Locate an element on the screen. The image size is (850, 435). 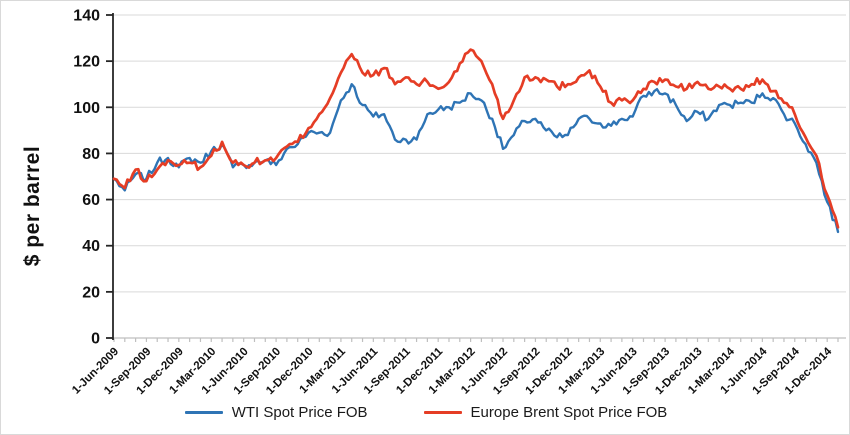
y-tick-label: 20 is located at coordinates (91, 292).